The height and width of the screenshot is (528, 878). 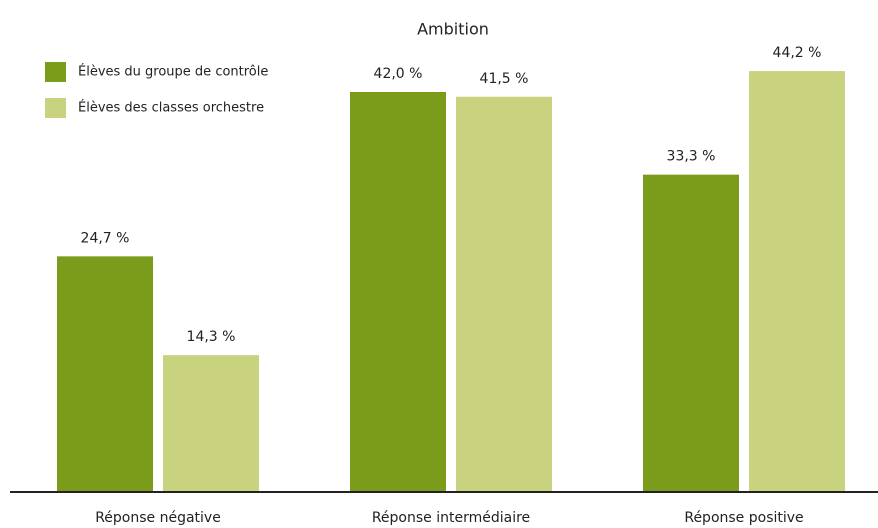 What do you see at coordinates (105, 238) in the screenshot?
I see `value-label: 24,7 %` at bounding box center [105, 238].